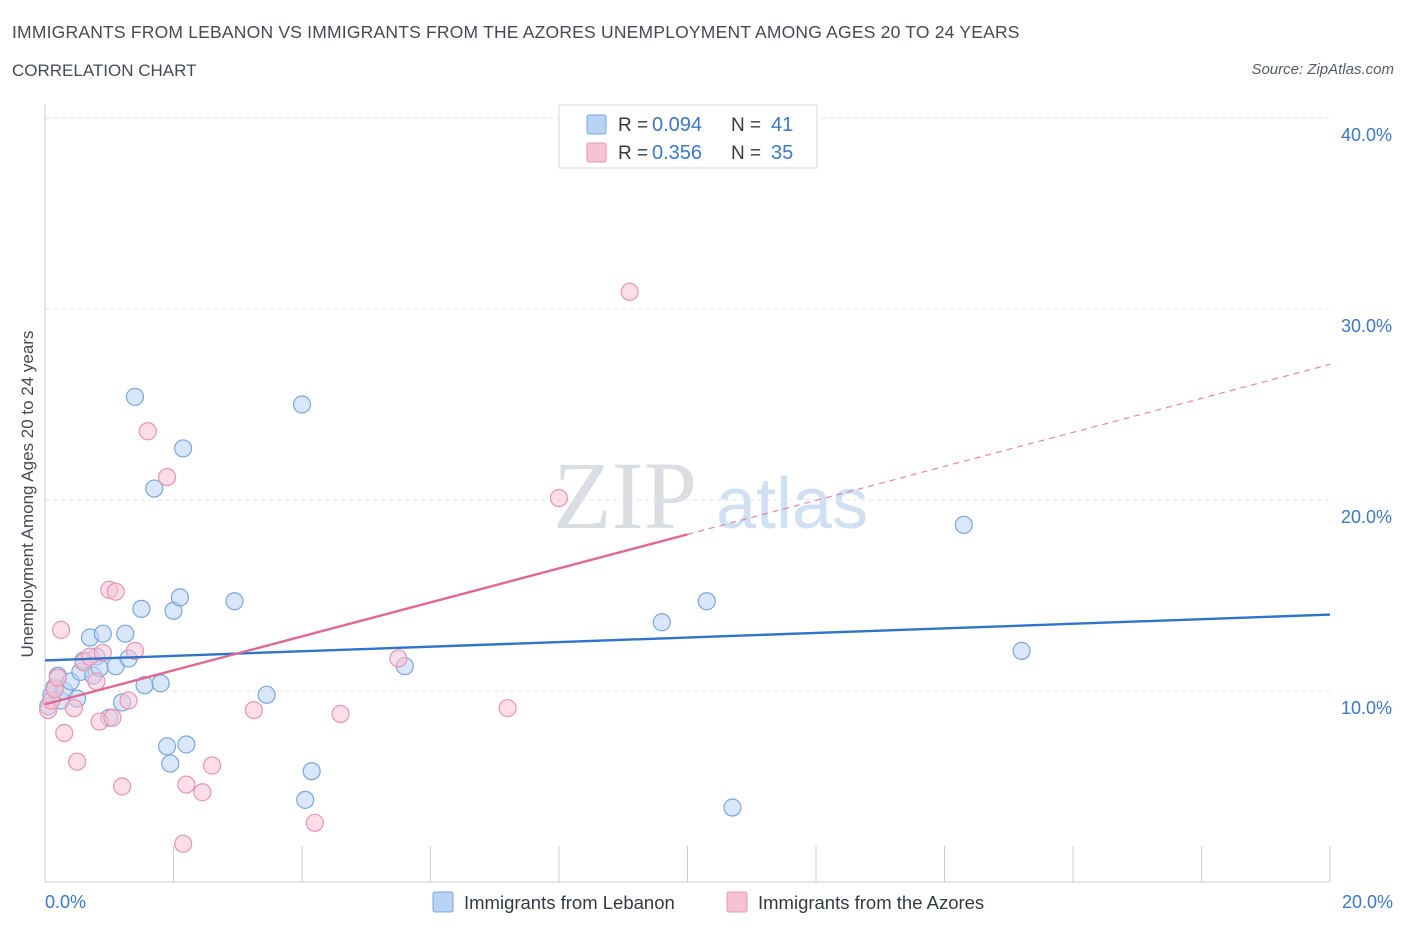  I want to click on trend-line-azores, so click(366, 619).